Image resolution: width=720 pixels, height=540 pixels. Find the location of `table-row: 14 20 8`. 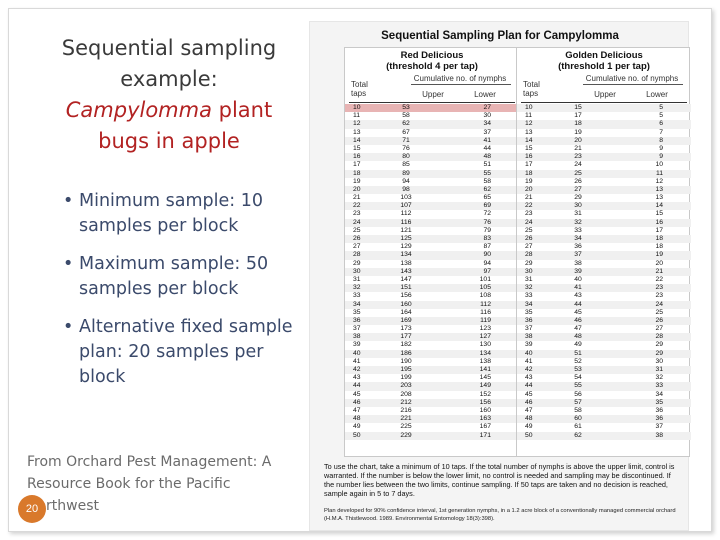

table-row: 14 20 8 is located at coordinates (604, 140).